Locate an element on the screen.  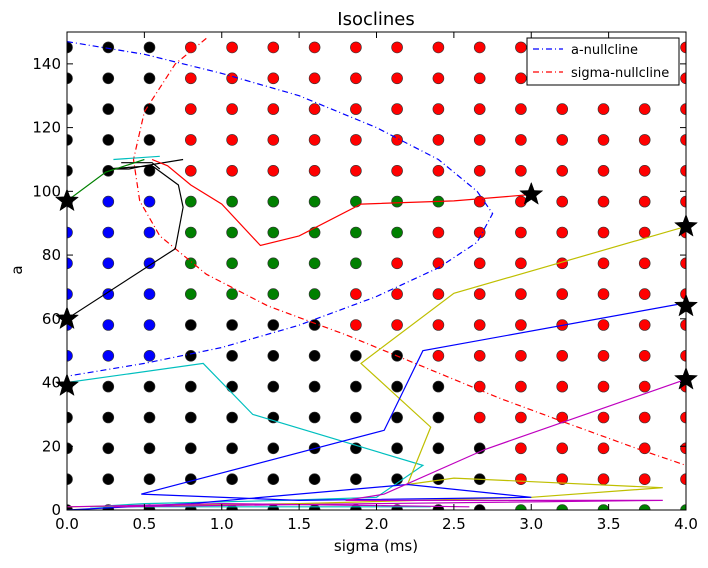
y-tick-label: 120 is located at coordinates (46, 128).